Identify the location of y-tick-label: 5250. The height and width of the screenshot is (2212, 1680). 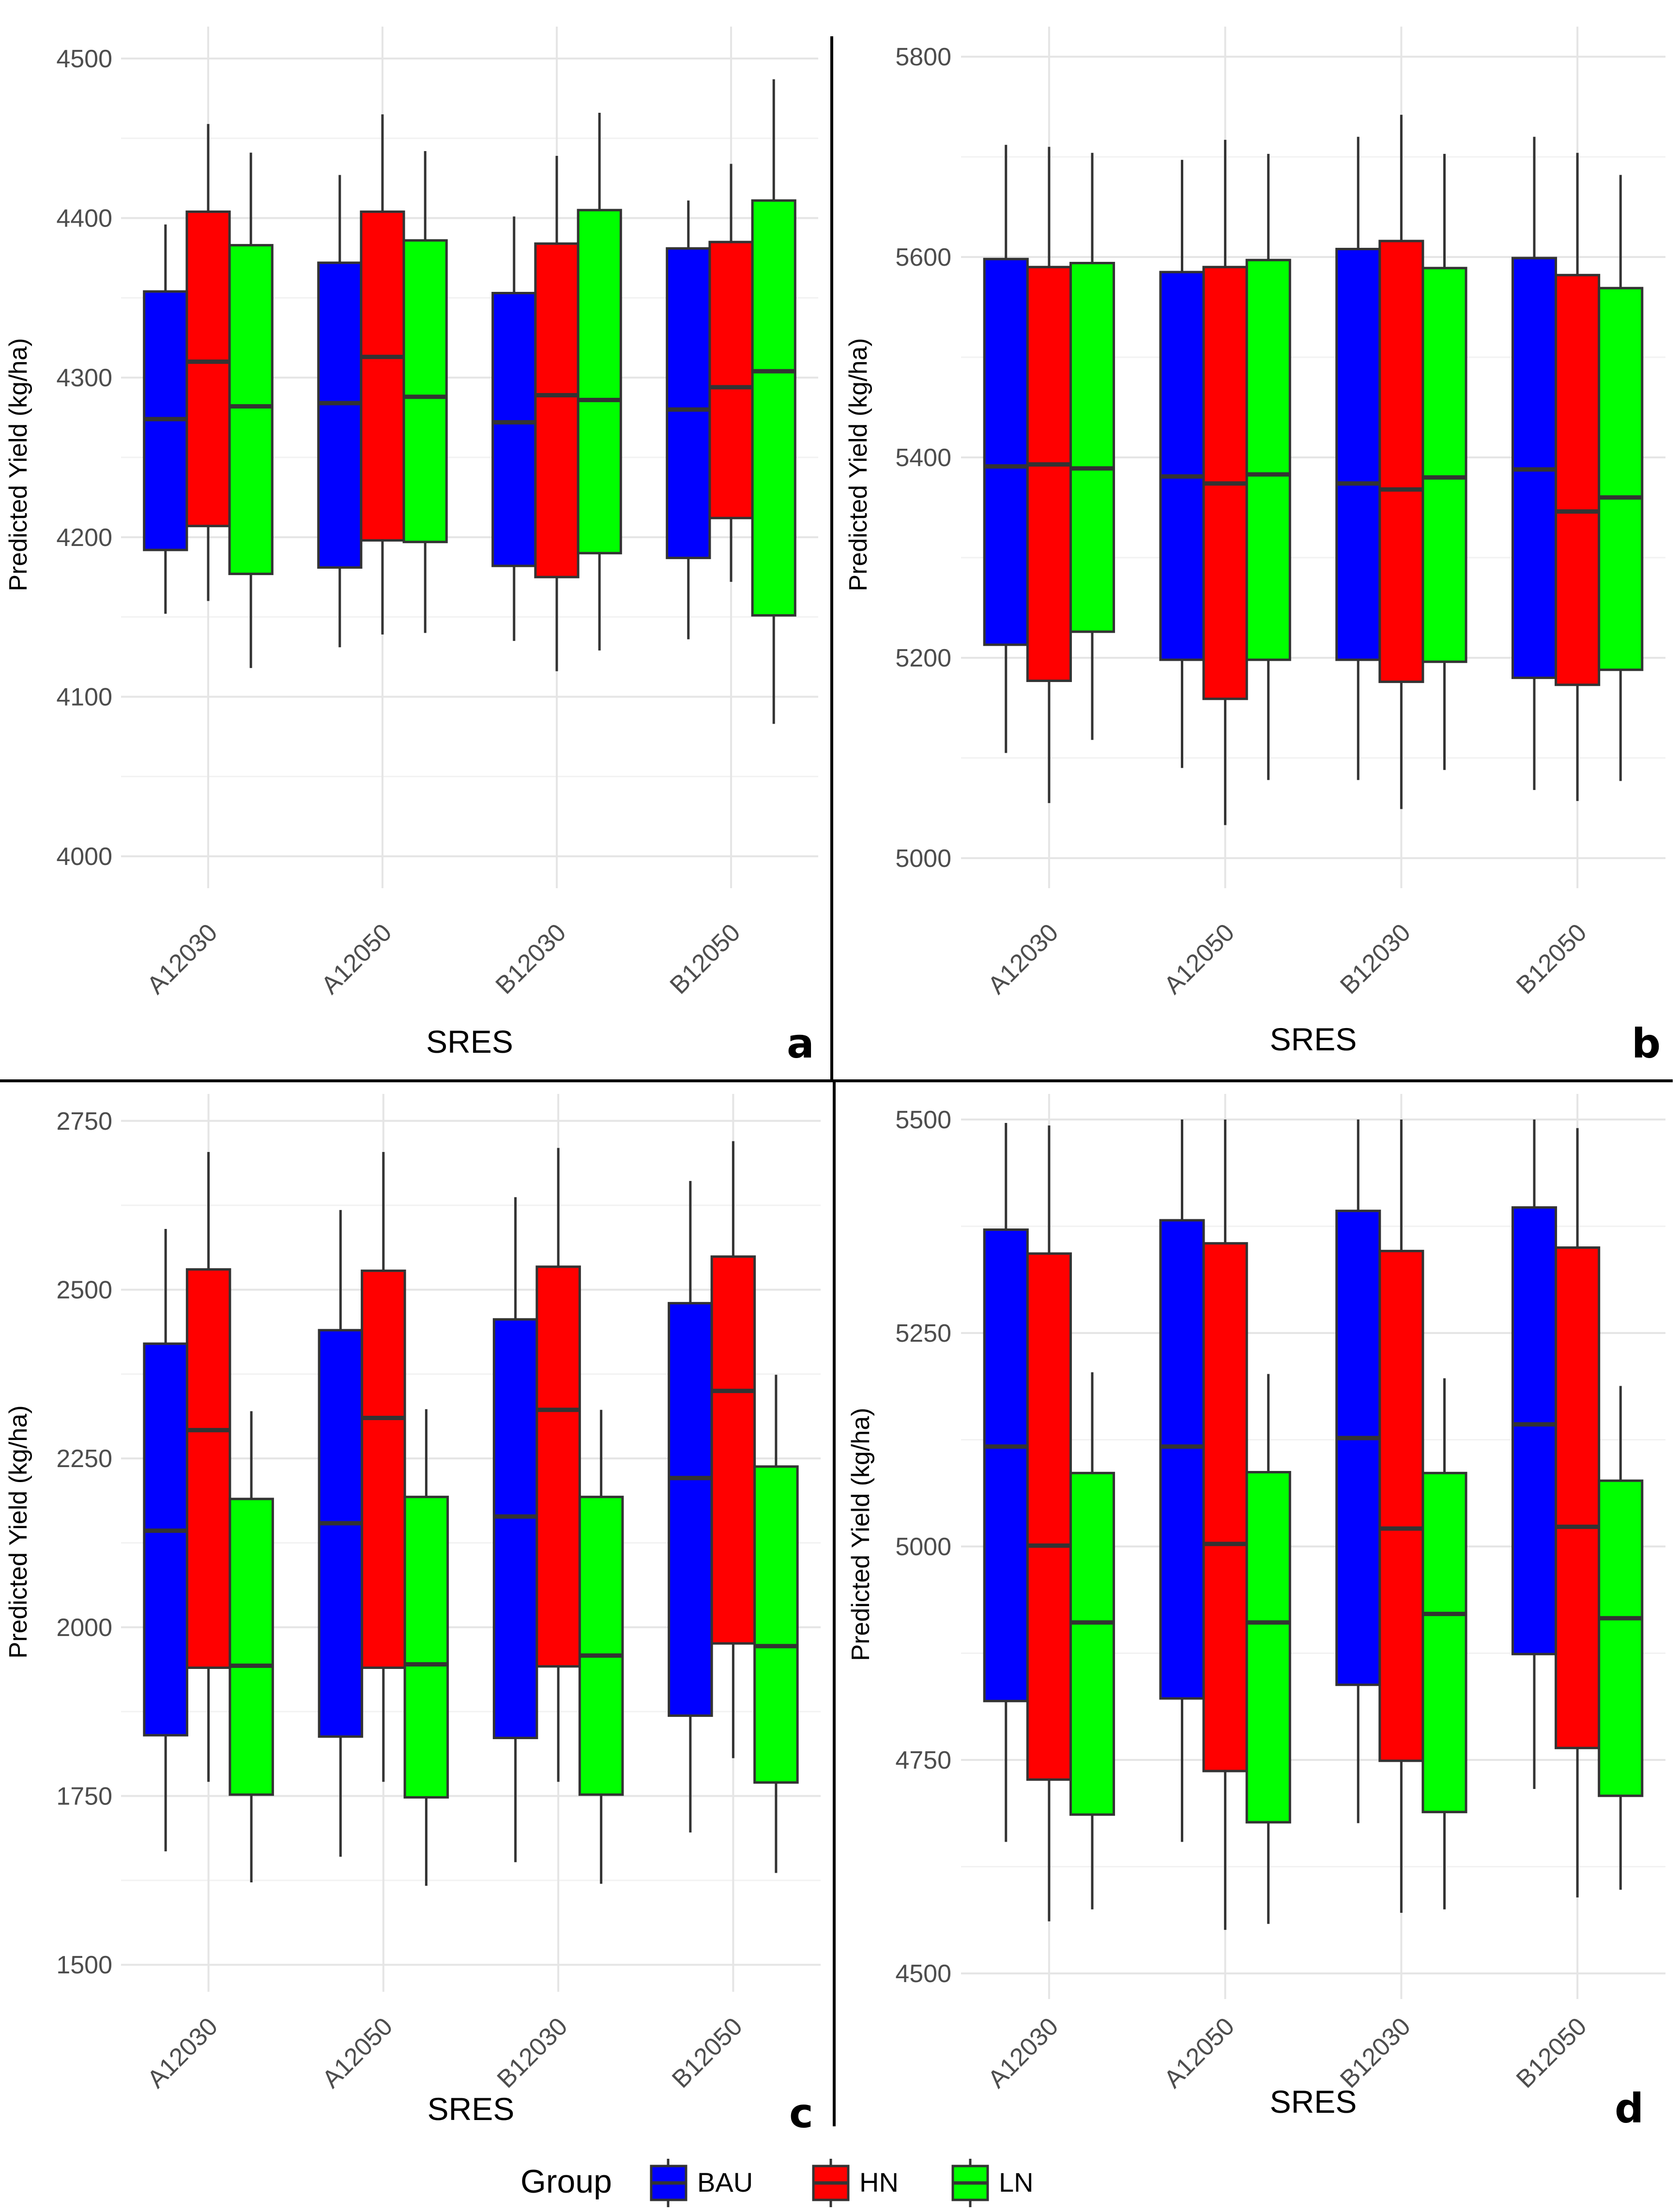
(923, 1333).